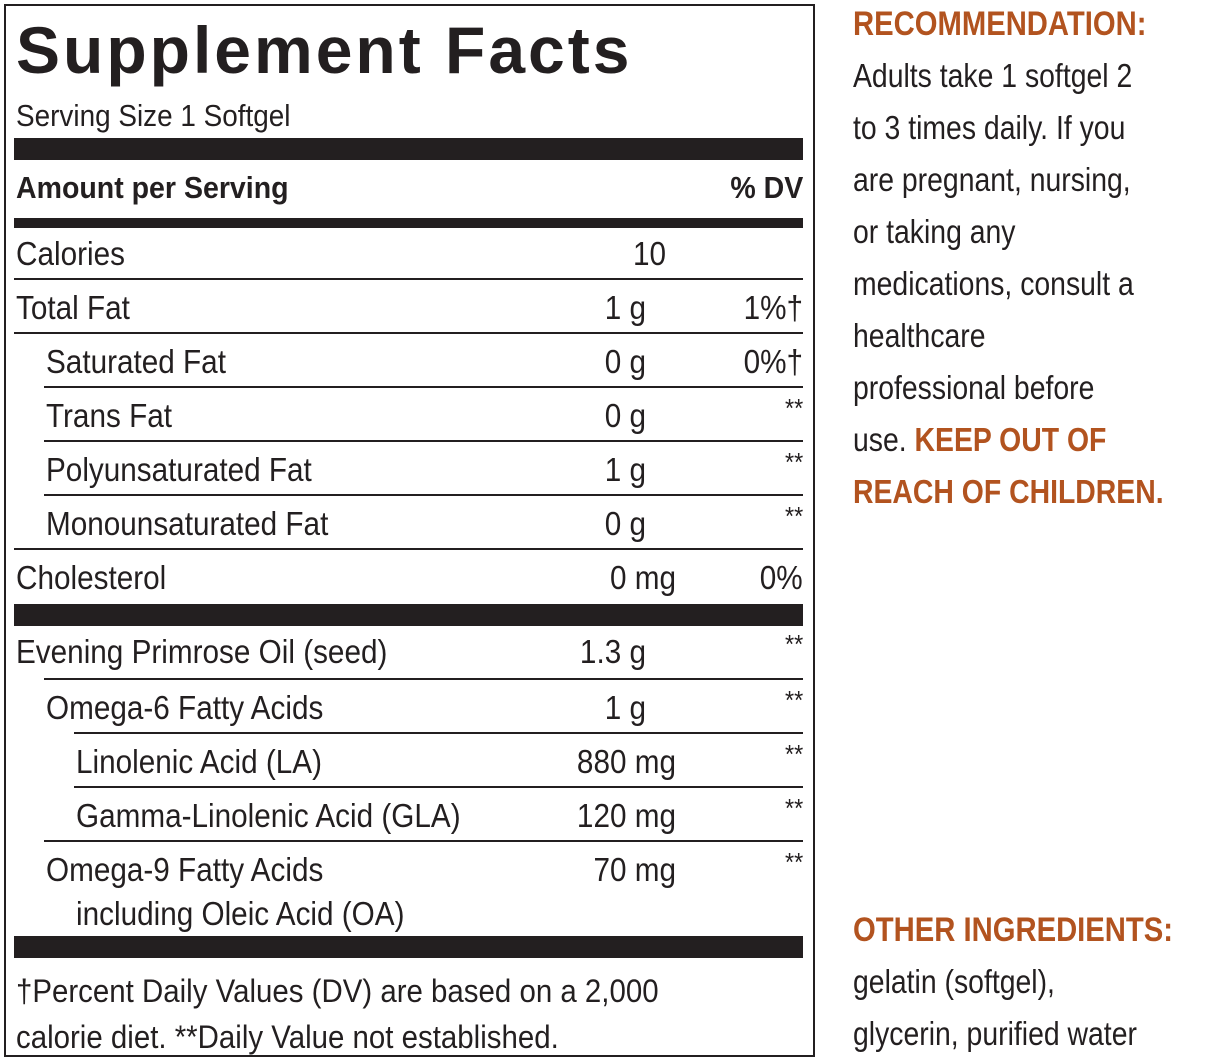 The height and width of the screenshot is (1063, 1214). What do you see at coordinates (152, 187) in the screenshot?
I see `amount-per-serving-header: Amount per Serving` at bounding box center [152, 187].